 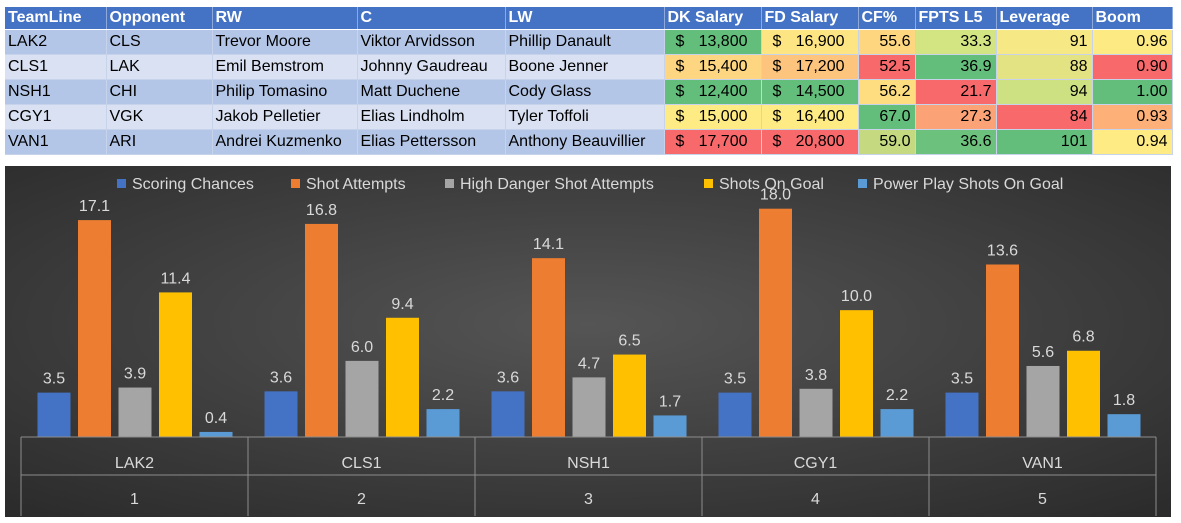 What do you see at coordinates (670, 401) in the screenshot?
I see `data-label: 1.7` at bounding box center [670, 401].